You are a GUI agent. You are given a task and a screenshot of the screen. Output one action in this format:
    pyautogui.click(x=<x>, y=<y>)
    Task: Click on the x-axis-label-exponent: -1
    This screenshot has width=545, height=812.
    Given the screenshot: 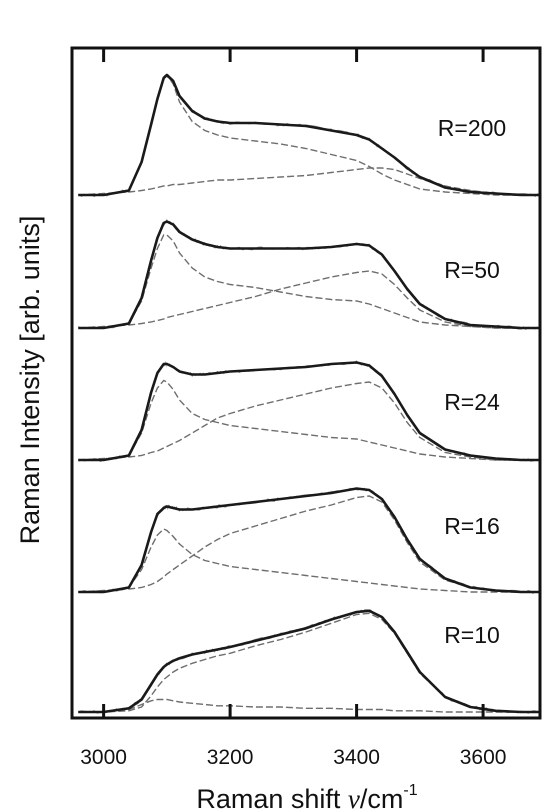 What is the action you would take?
    pyautogui.click(x=410, y=790)
    